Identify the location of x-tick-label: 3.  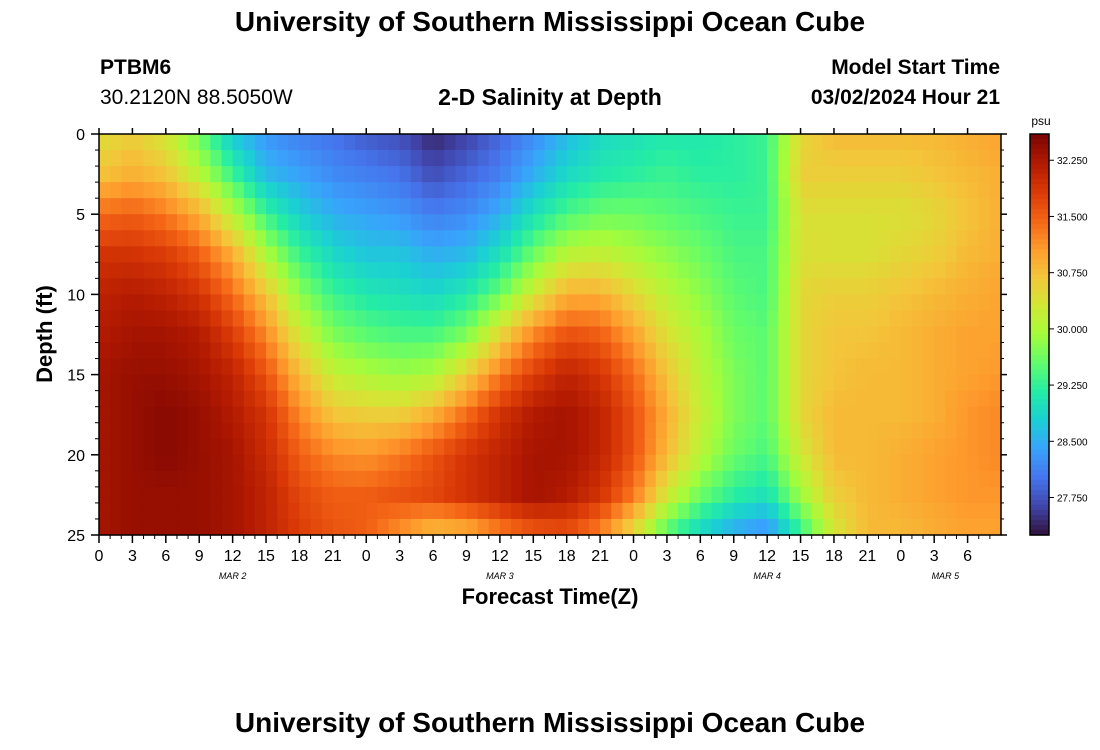
(666, 556).